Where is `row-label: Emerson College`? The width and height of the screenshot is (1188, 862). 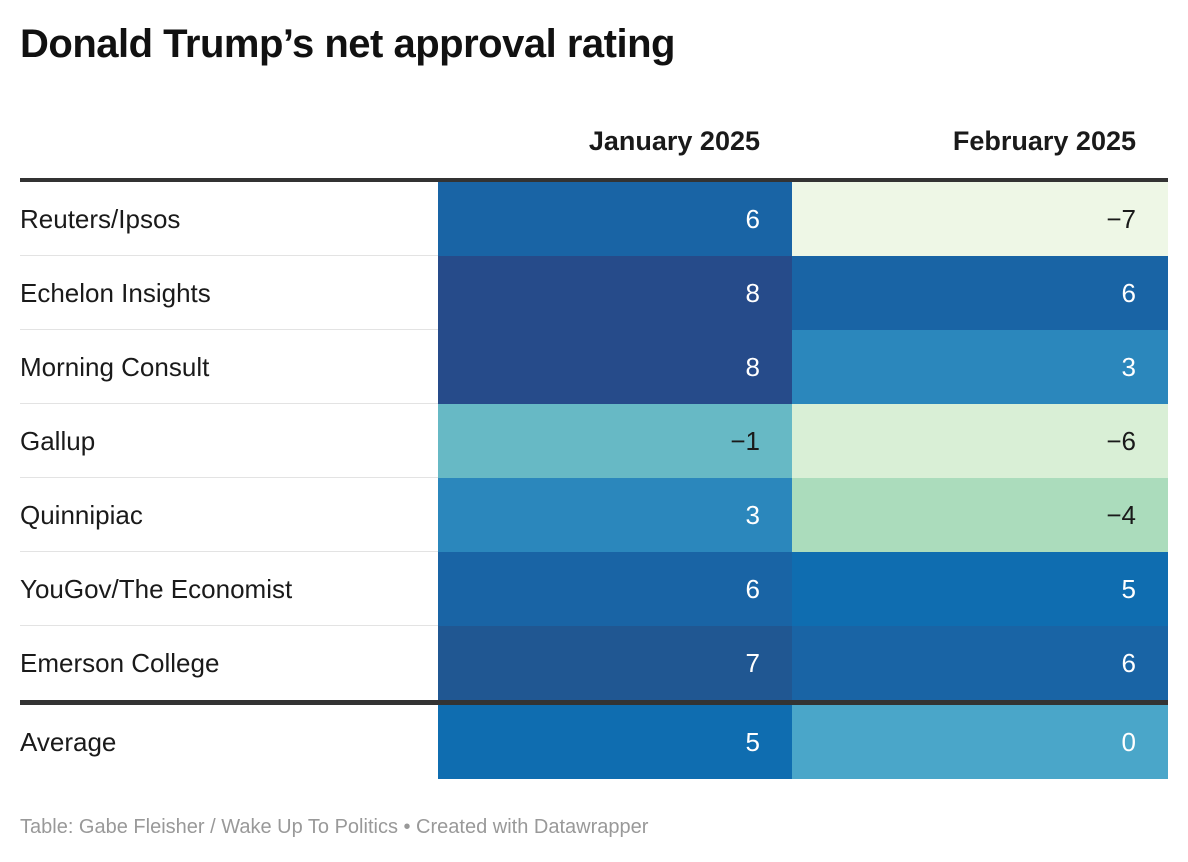
row-label: Emerson College is located at coordinates (120, 663).